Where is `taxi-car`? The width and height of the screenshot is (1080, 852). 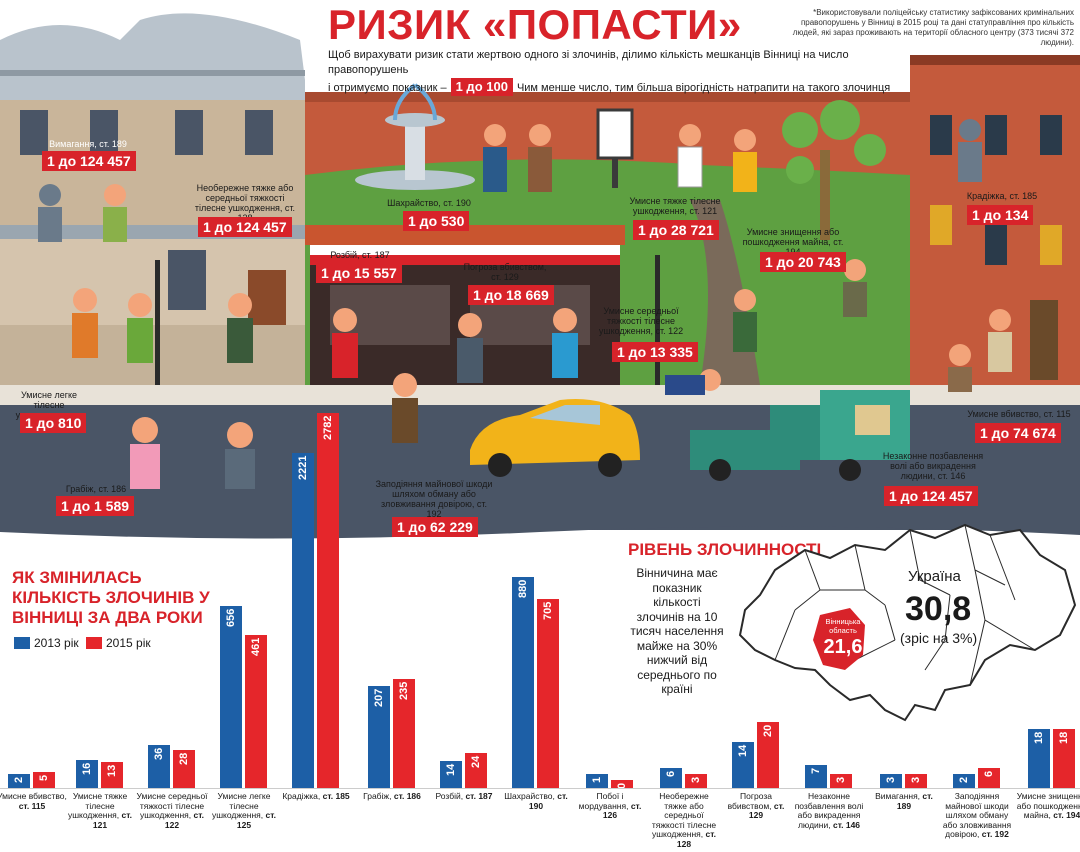 taxi-car is located at coordinates (555, 438).